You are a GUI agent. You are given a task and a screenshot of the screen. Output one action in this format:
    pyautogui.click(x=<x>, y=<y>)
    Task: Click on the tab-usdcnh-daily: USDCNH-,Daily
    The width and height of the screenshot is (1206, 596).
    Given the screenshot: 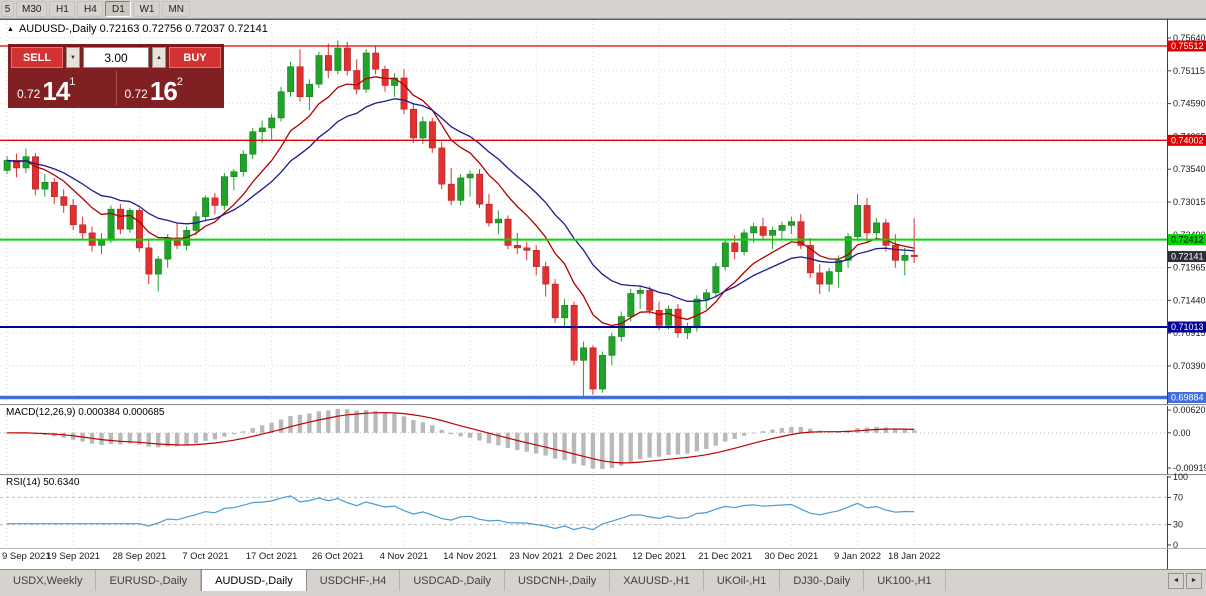 What is the action you would take?
    pyautogui.click(x=557, y=580)
    